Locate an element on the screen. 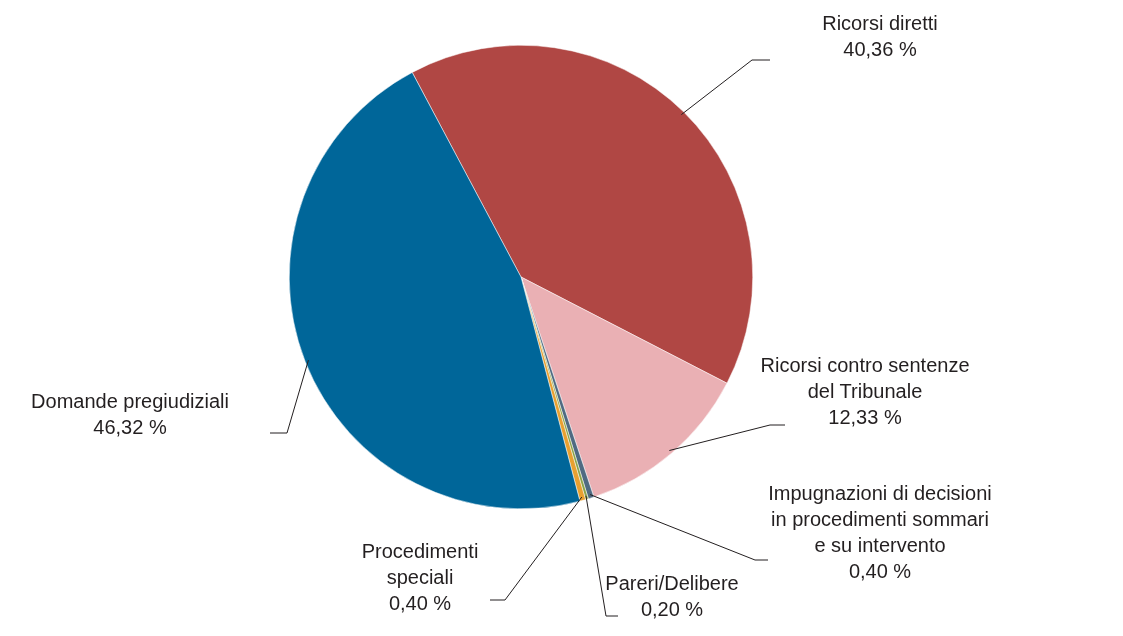 Image resolution: width=1123 pixels, height=636 pixels. slice-label: Ricorsi diretti is located at coordinates (880, 23).